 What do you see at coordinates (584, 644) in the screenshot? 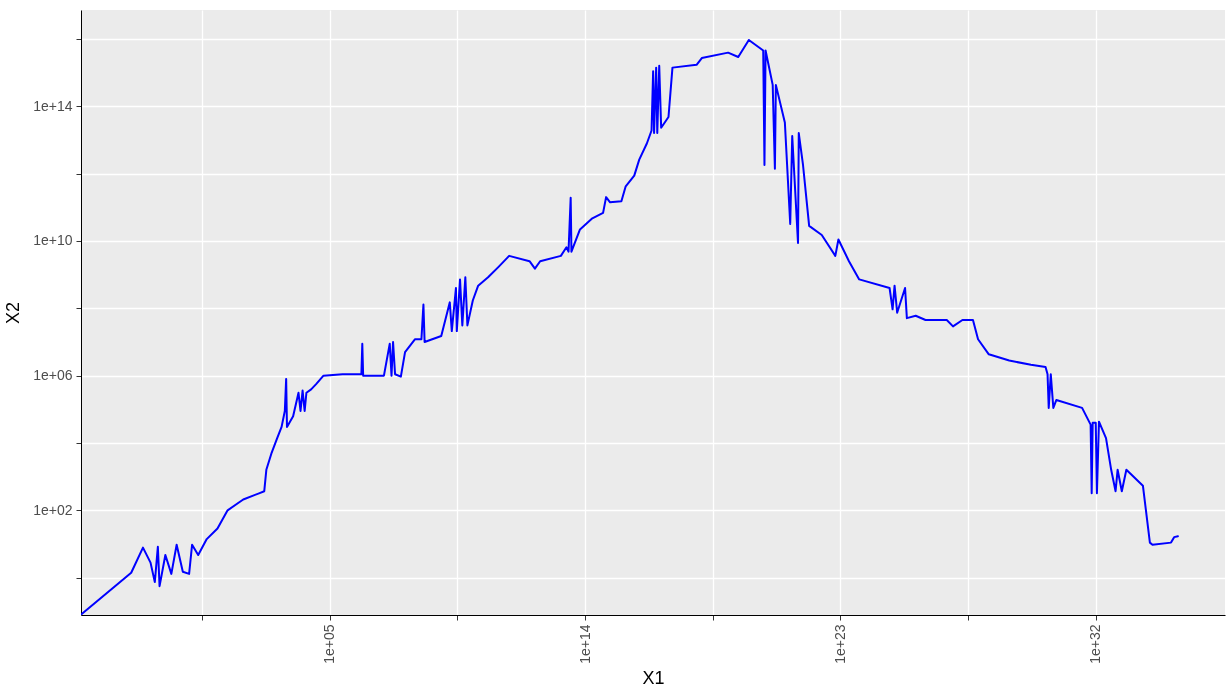
I see `x-tick-label: 1e+14` at bounding box center [584, 644].